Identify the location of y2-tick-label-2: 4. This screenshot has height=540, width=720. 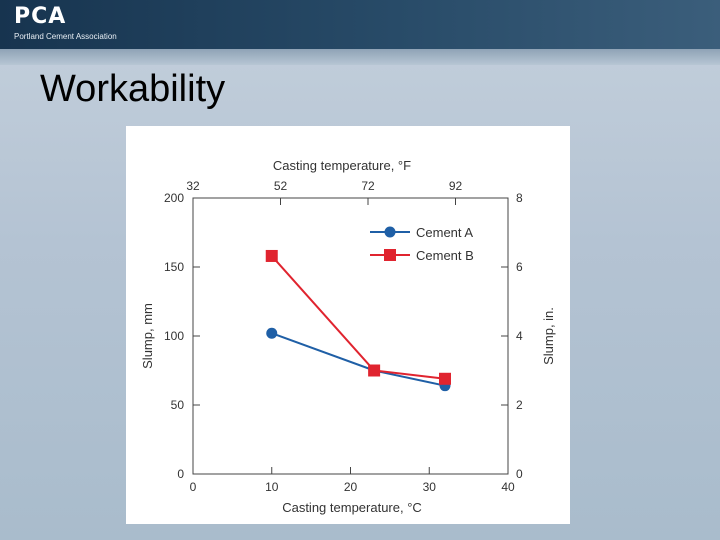
(519, 336).